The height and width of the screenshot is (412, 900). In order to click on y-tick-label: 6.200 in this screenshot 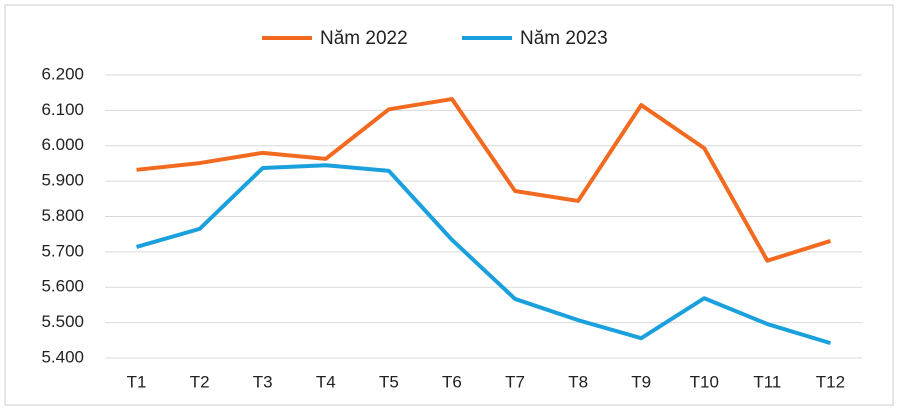, I will do `click(62, 73)`.